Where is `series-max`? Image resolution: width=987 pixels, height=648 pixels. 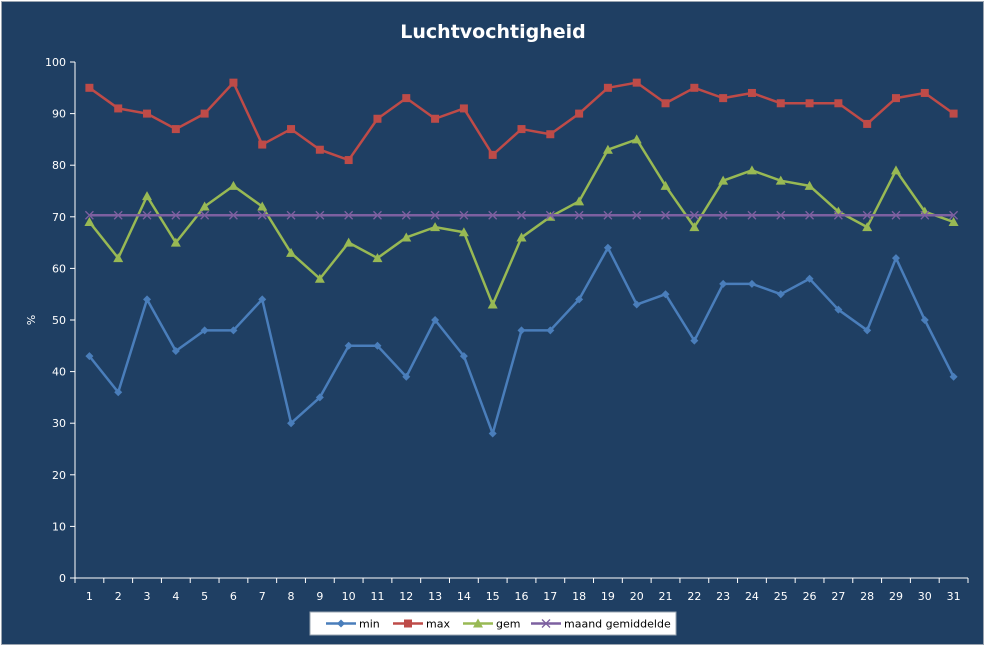 series-max is located at coordinates (521, 121).